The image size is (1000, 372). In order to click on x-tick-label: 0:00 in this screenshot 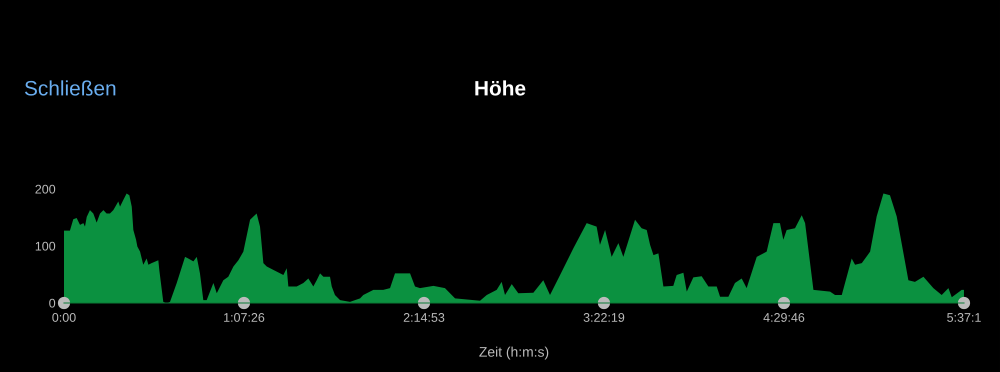, I will do `click(64, 317)`.